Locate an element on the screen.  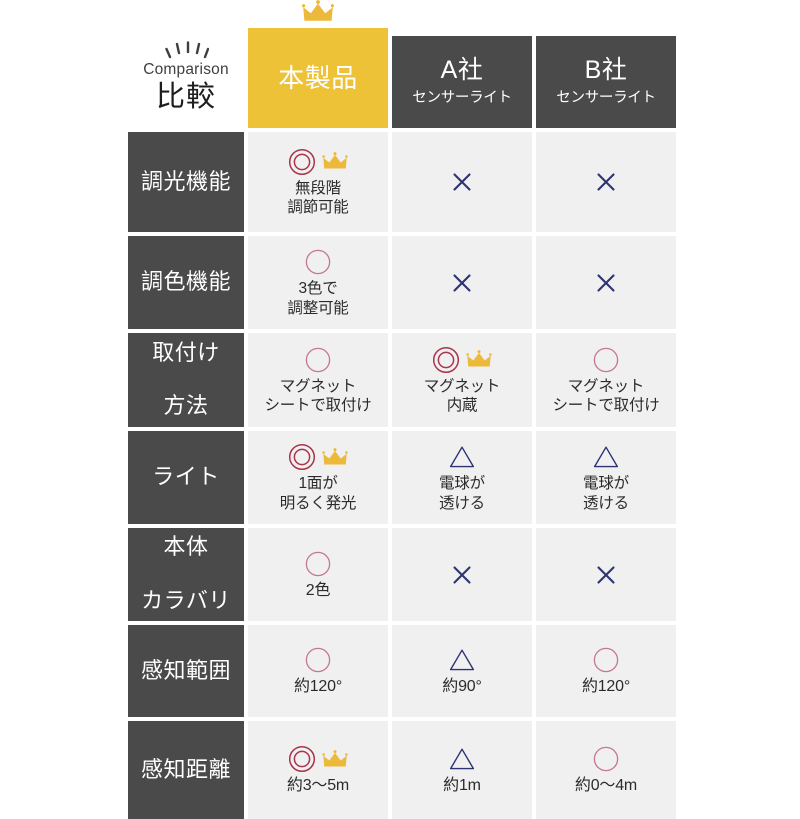
column-header-company-b: B社 センサーライト is located at coordinates (606, 82).